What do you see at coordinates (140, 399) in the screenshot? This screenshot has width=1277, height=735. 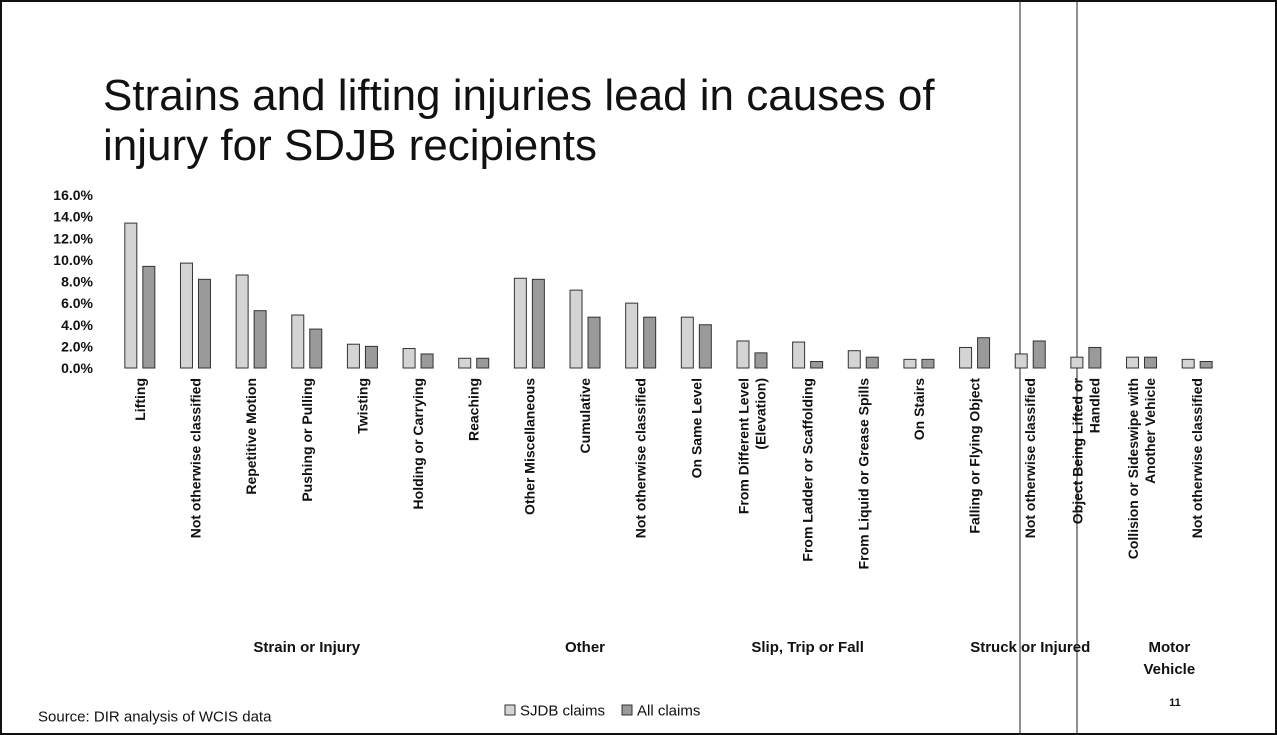 I see `x-tick-label: Lifting` at bounding box center [140, 399].